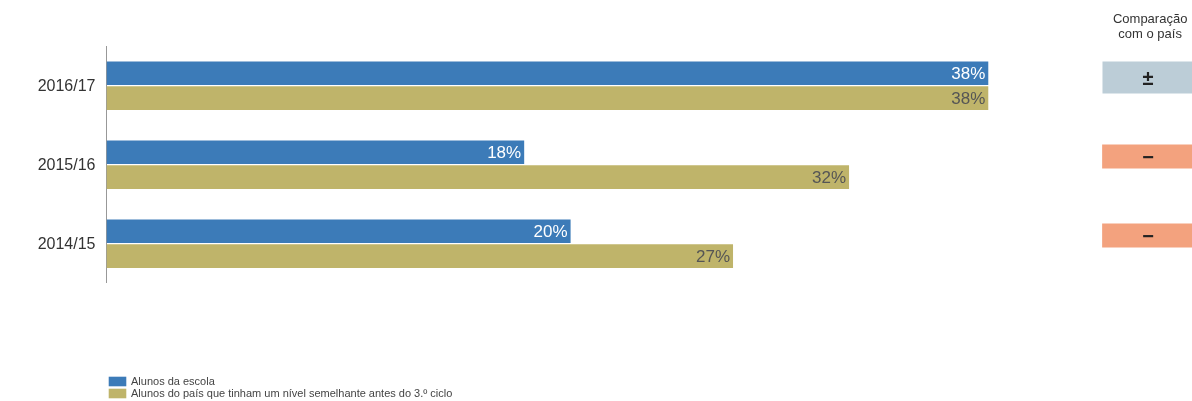 The image size is (1192, 401). What do you see at coordinates (1150, 26) in the screenshot?
I see `text: Comparação com o país` at bounding box center [1150, 26].